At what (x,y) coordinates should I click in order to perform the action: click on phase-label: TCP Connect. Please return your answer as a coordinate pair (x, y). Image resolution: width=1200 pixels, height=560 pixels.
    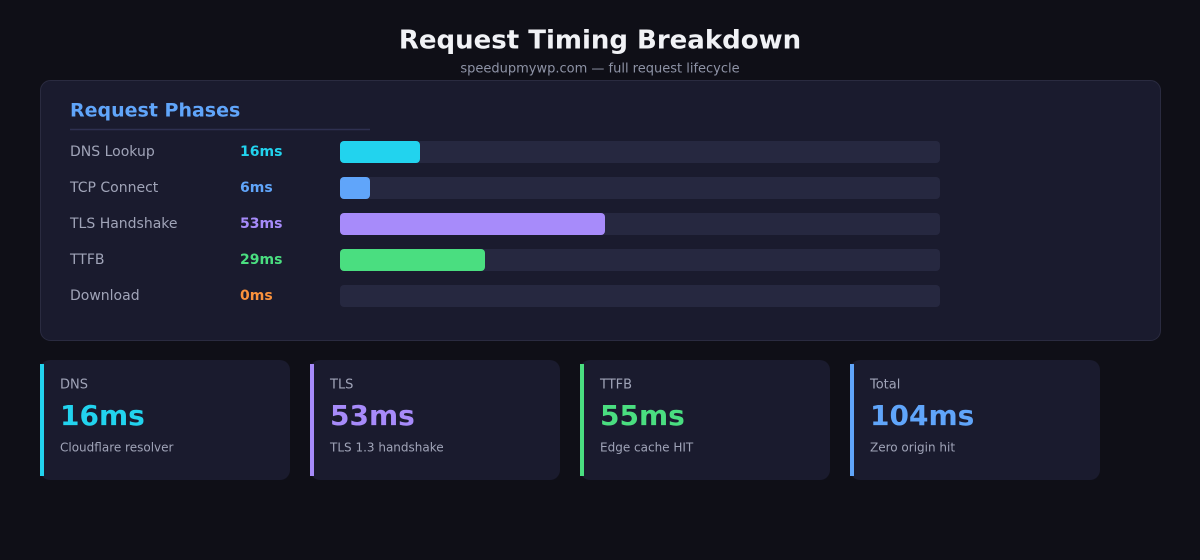
    Looking at the image, I should click on (114, 188).